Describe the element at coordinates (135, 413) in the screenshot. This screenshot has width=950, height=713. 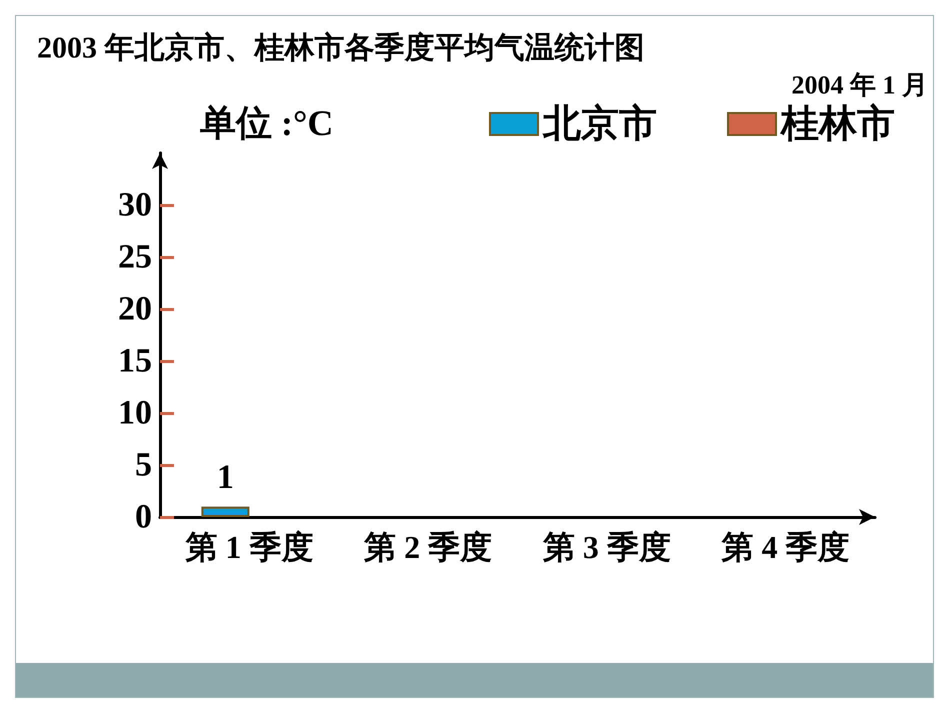
I see `y-tick-label: 10` at that location.